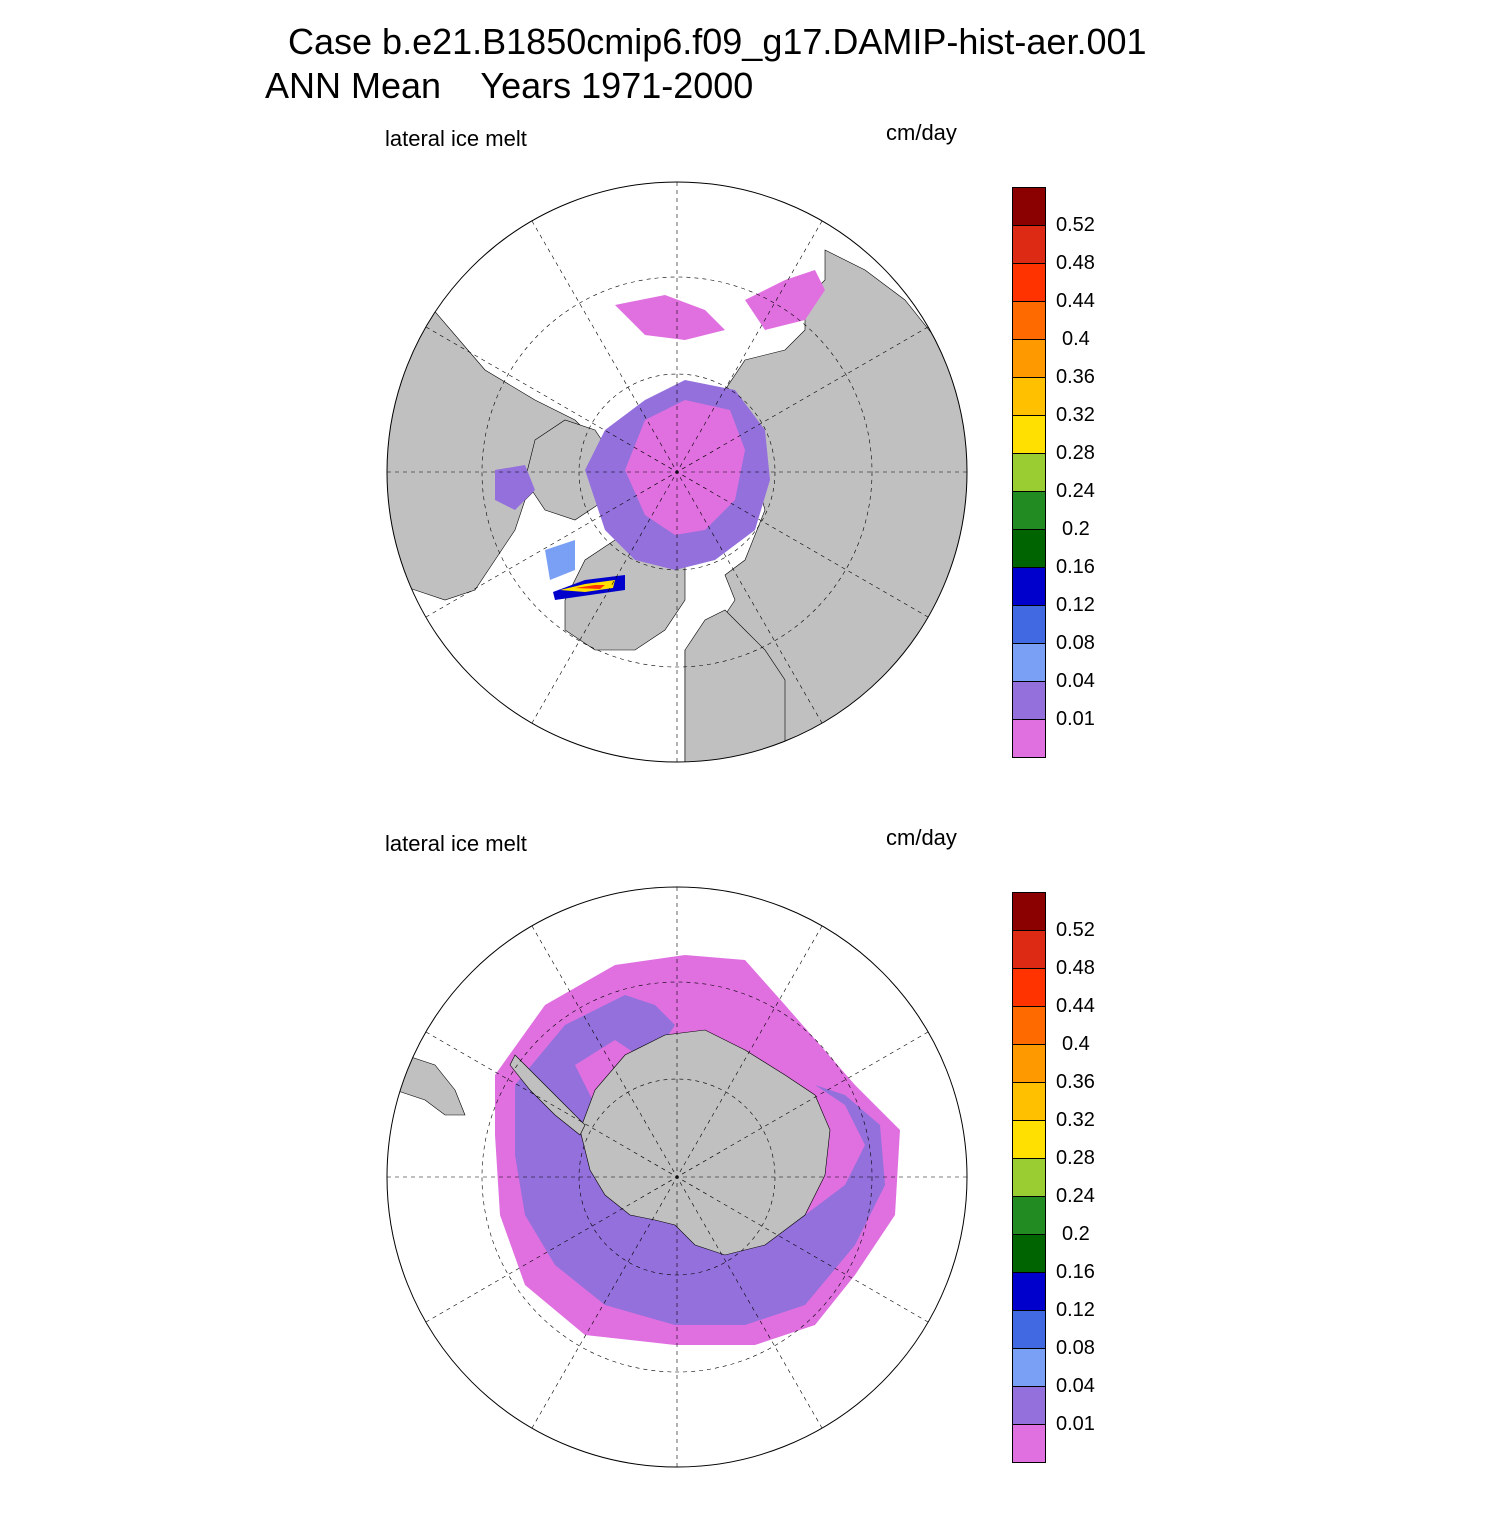 The height and width of the screenshot is (1515, 1500). I want to click on land-antarctica, so click(705, 1142).